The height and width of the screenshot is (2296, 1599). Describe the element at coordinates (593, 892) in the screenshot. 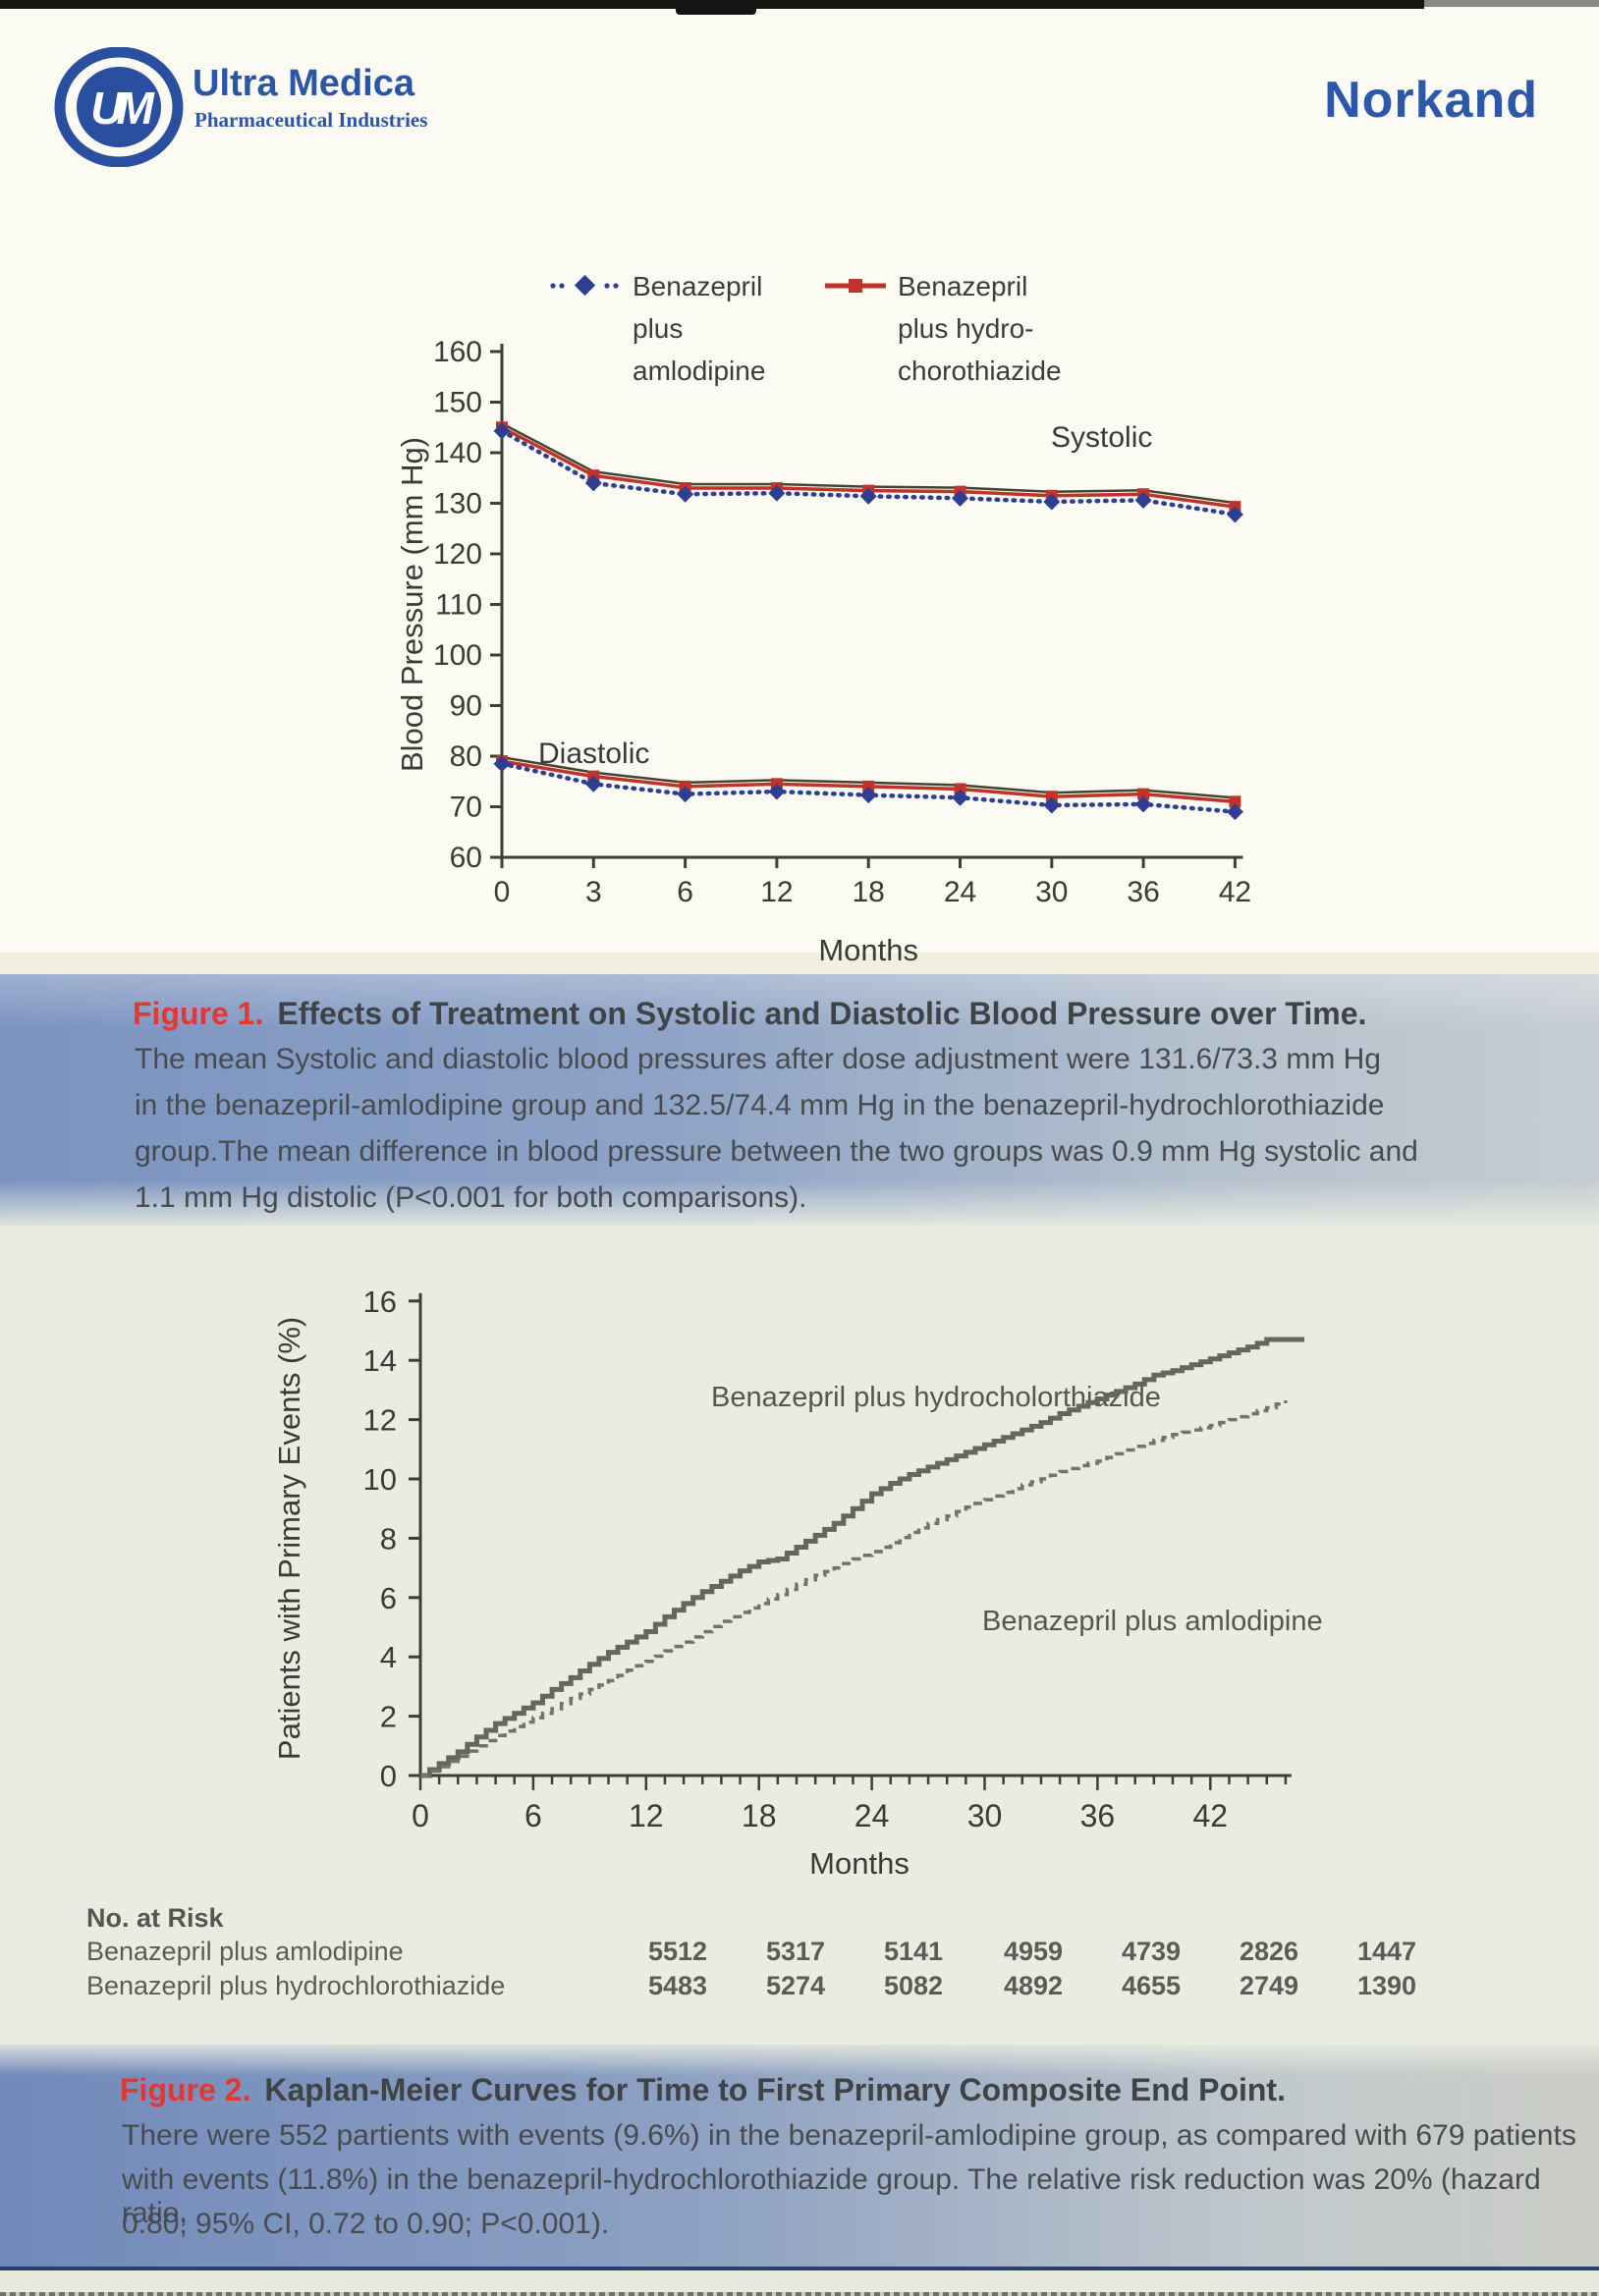

I see `svg-text: 3` at that location.